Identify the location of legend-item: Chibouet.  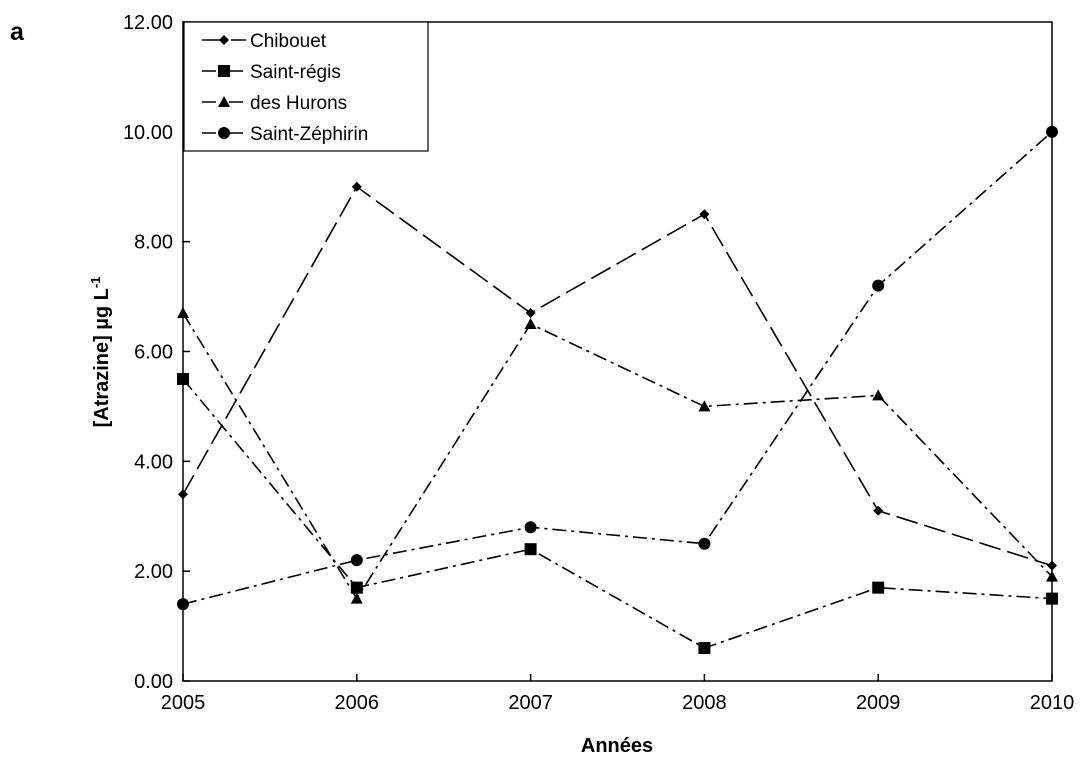
(264, 41).